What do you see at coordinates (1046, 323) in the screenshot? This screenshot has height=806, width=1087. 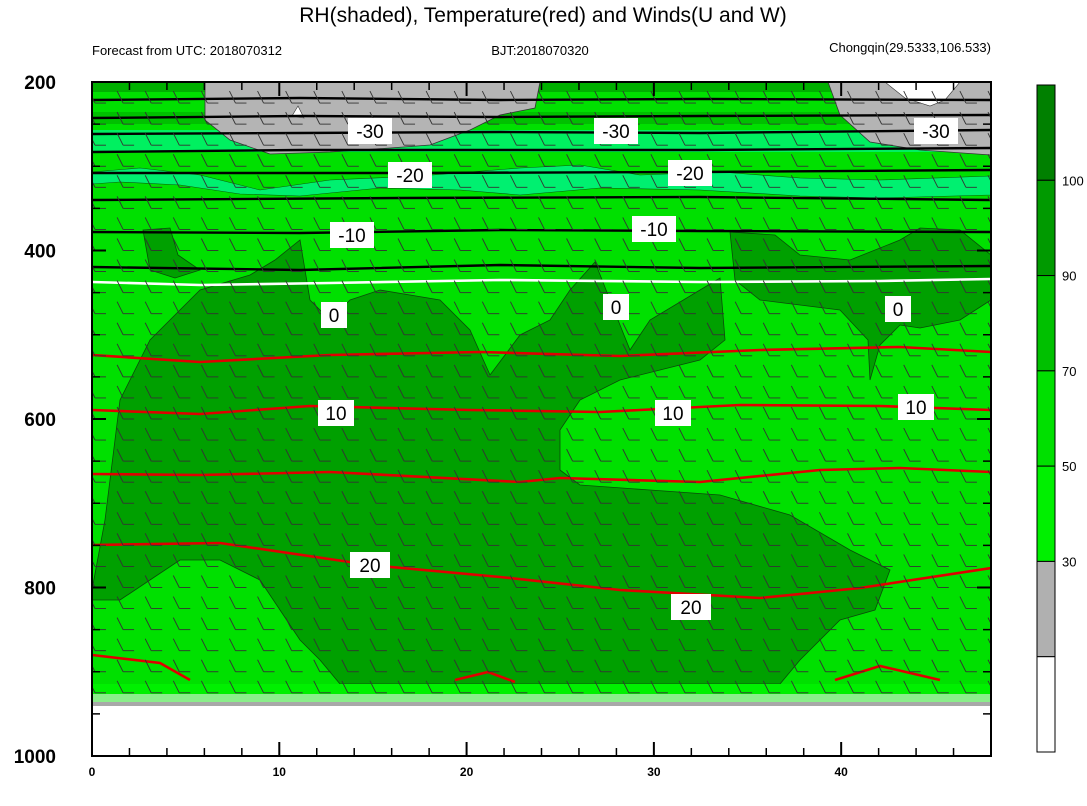 I see `colorbar-swatch` at bounding box center [1046, 323].